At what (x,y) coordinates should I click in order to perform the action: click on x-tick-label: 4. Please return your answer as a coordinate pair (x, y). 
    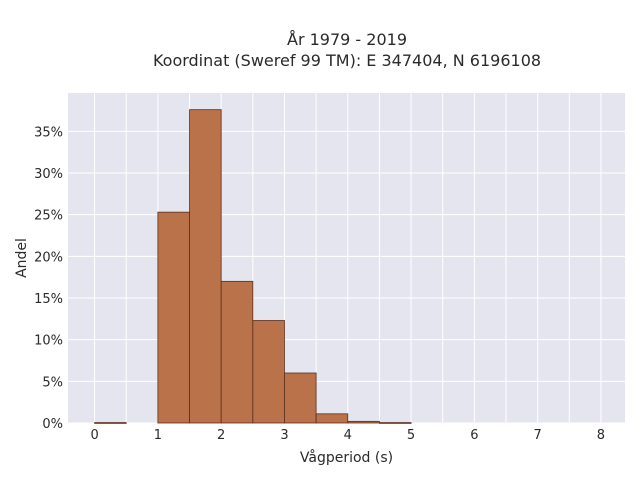
    Looking at the image, I should click on (348, 435).